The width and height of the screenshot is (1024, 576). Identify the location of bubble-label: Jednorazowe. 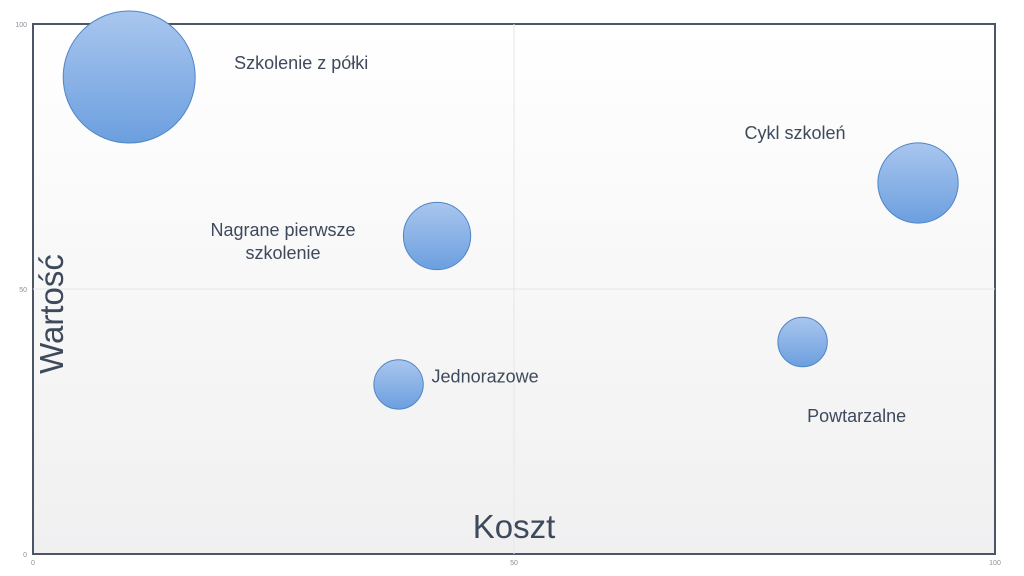
(485, 376).